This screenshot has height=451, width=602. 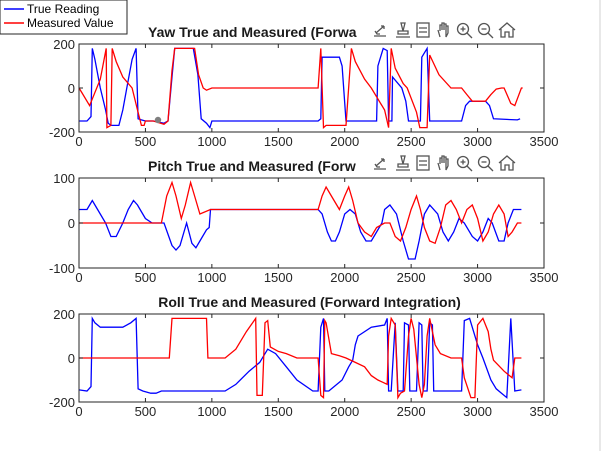 What do you see at coordinates (211, 411) in the screenshot?
I see `roll-x-tick-label: 1000` at bounding box center [211, 411].